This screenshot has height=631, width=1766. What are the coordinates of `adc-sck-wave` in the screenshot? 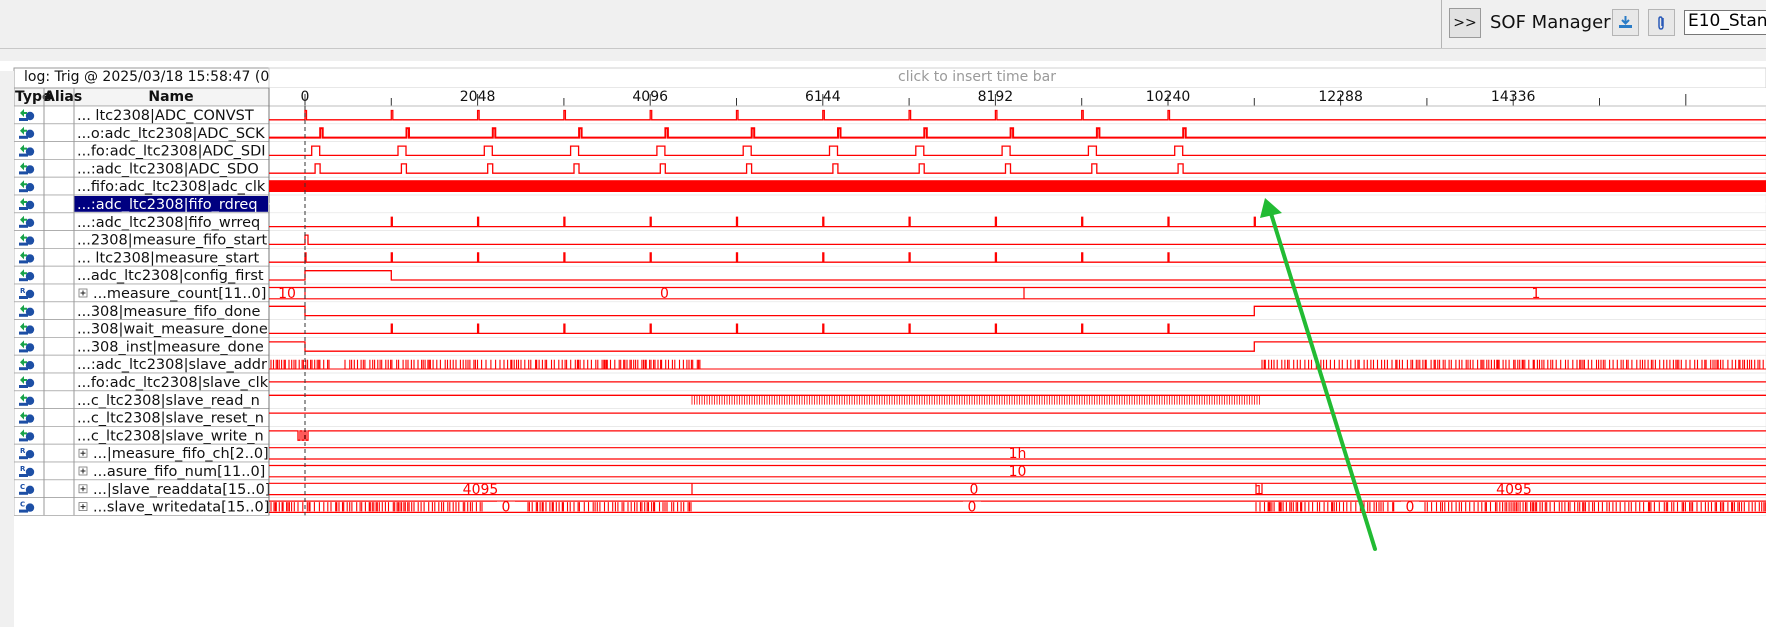 It's located at (1017, 133).